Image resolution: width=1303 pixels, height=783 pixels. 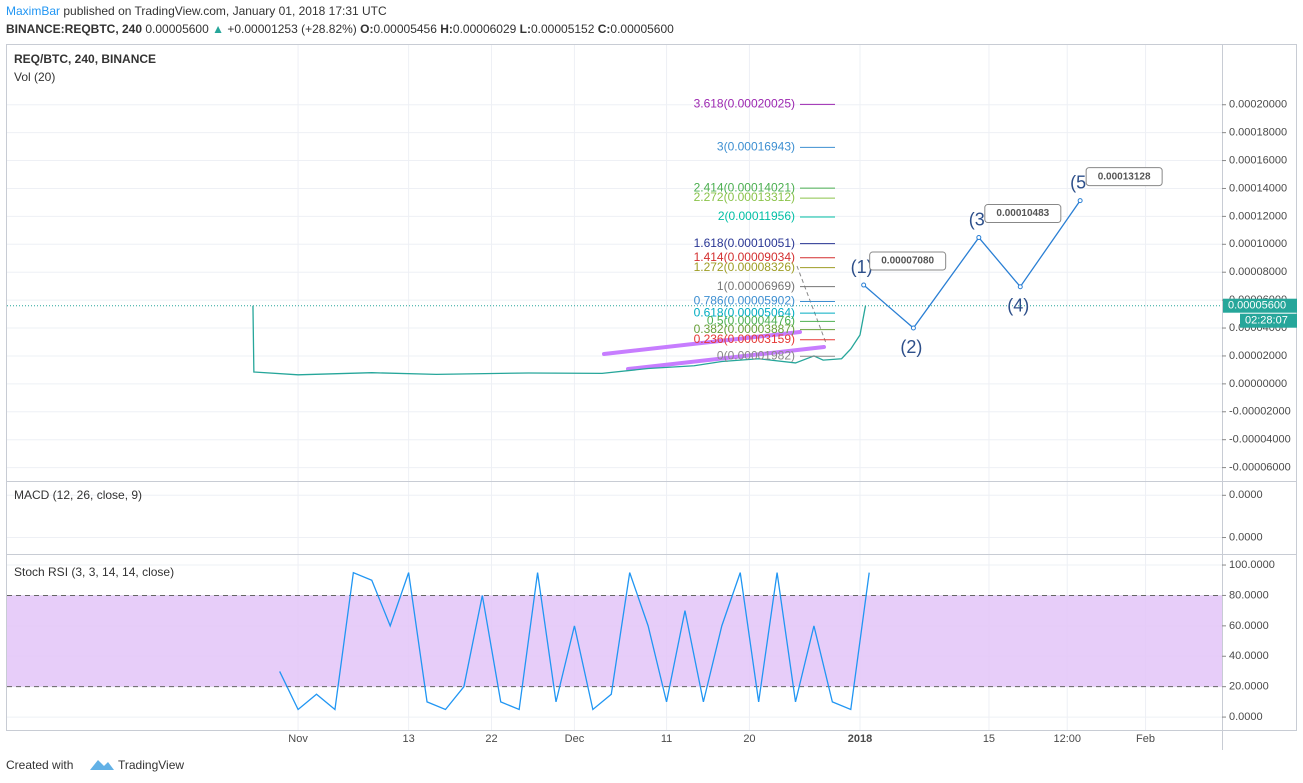 What do you see at coordinates (1258, 272) in the screenshot?
I see `y-tick-label: 0.00008000` at bounding box center [1258, 272].